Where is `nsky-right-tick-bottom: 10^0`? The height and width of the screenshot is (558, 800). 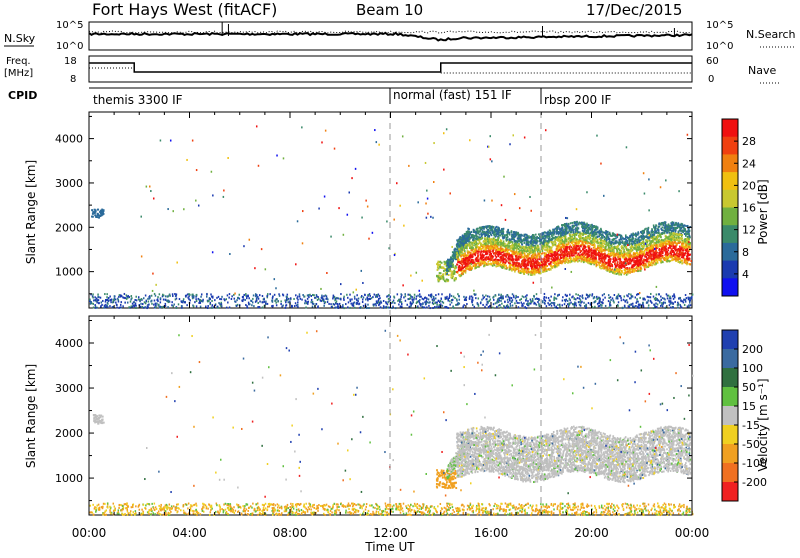 nsky-right-tick-bottom: 10^0 is located at coordinates (719, 46).